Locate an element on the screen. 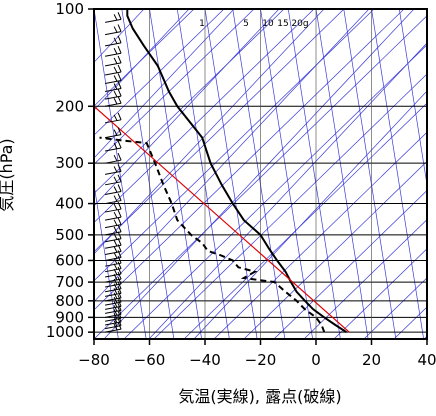  y-tick-label: 100 is located at coordinates (69, 9).